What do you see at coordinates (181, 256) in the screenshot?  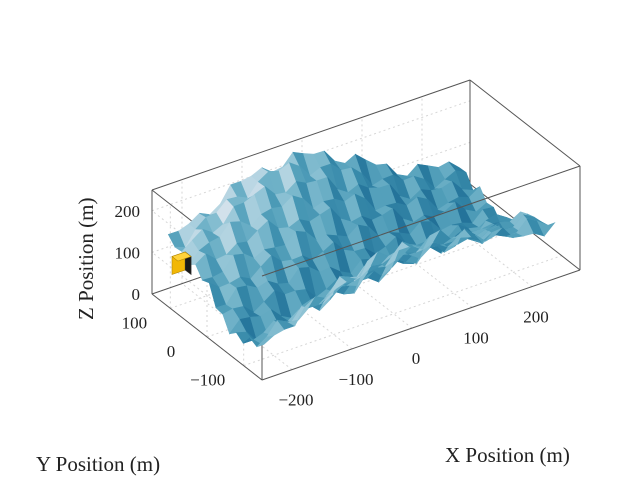 I see `marker-face-top` at bounding box center [181, 256].